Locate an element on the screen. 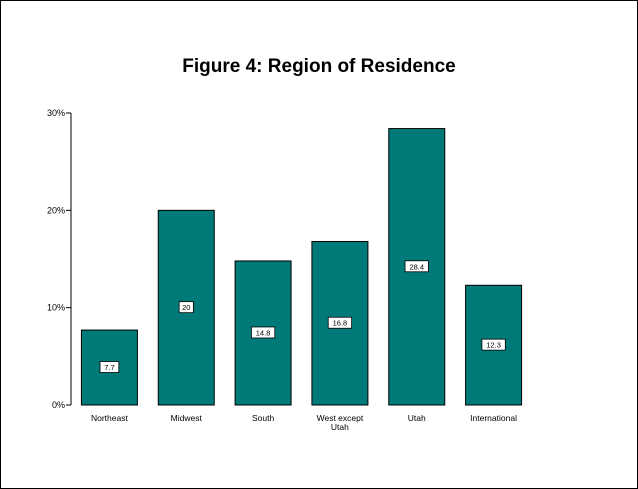 This screenshot has width=638, height=489. data-label: 7.7 is located at coordinates (109, 367).